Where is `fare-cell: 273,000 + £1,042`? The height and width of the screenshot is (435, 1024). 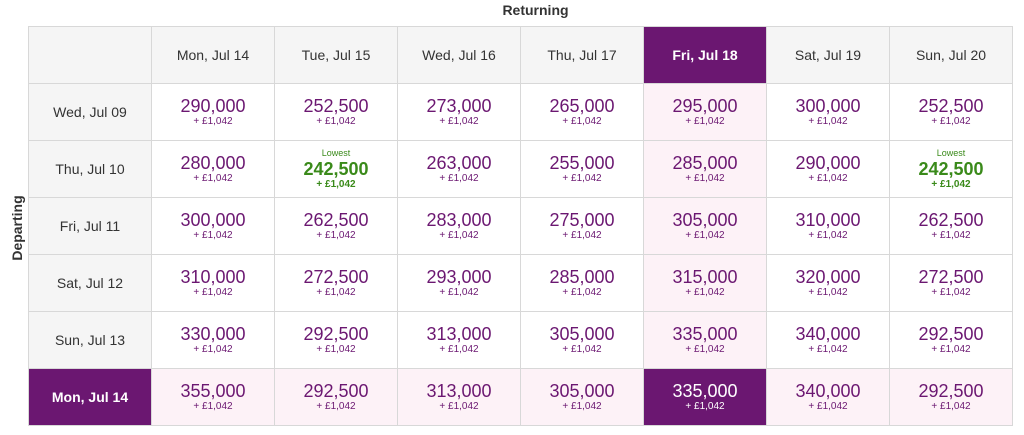
fare-cell: 273,000 + £1,042 is located at coordinates (459, 112).